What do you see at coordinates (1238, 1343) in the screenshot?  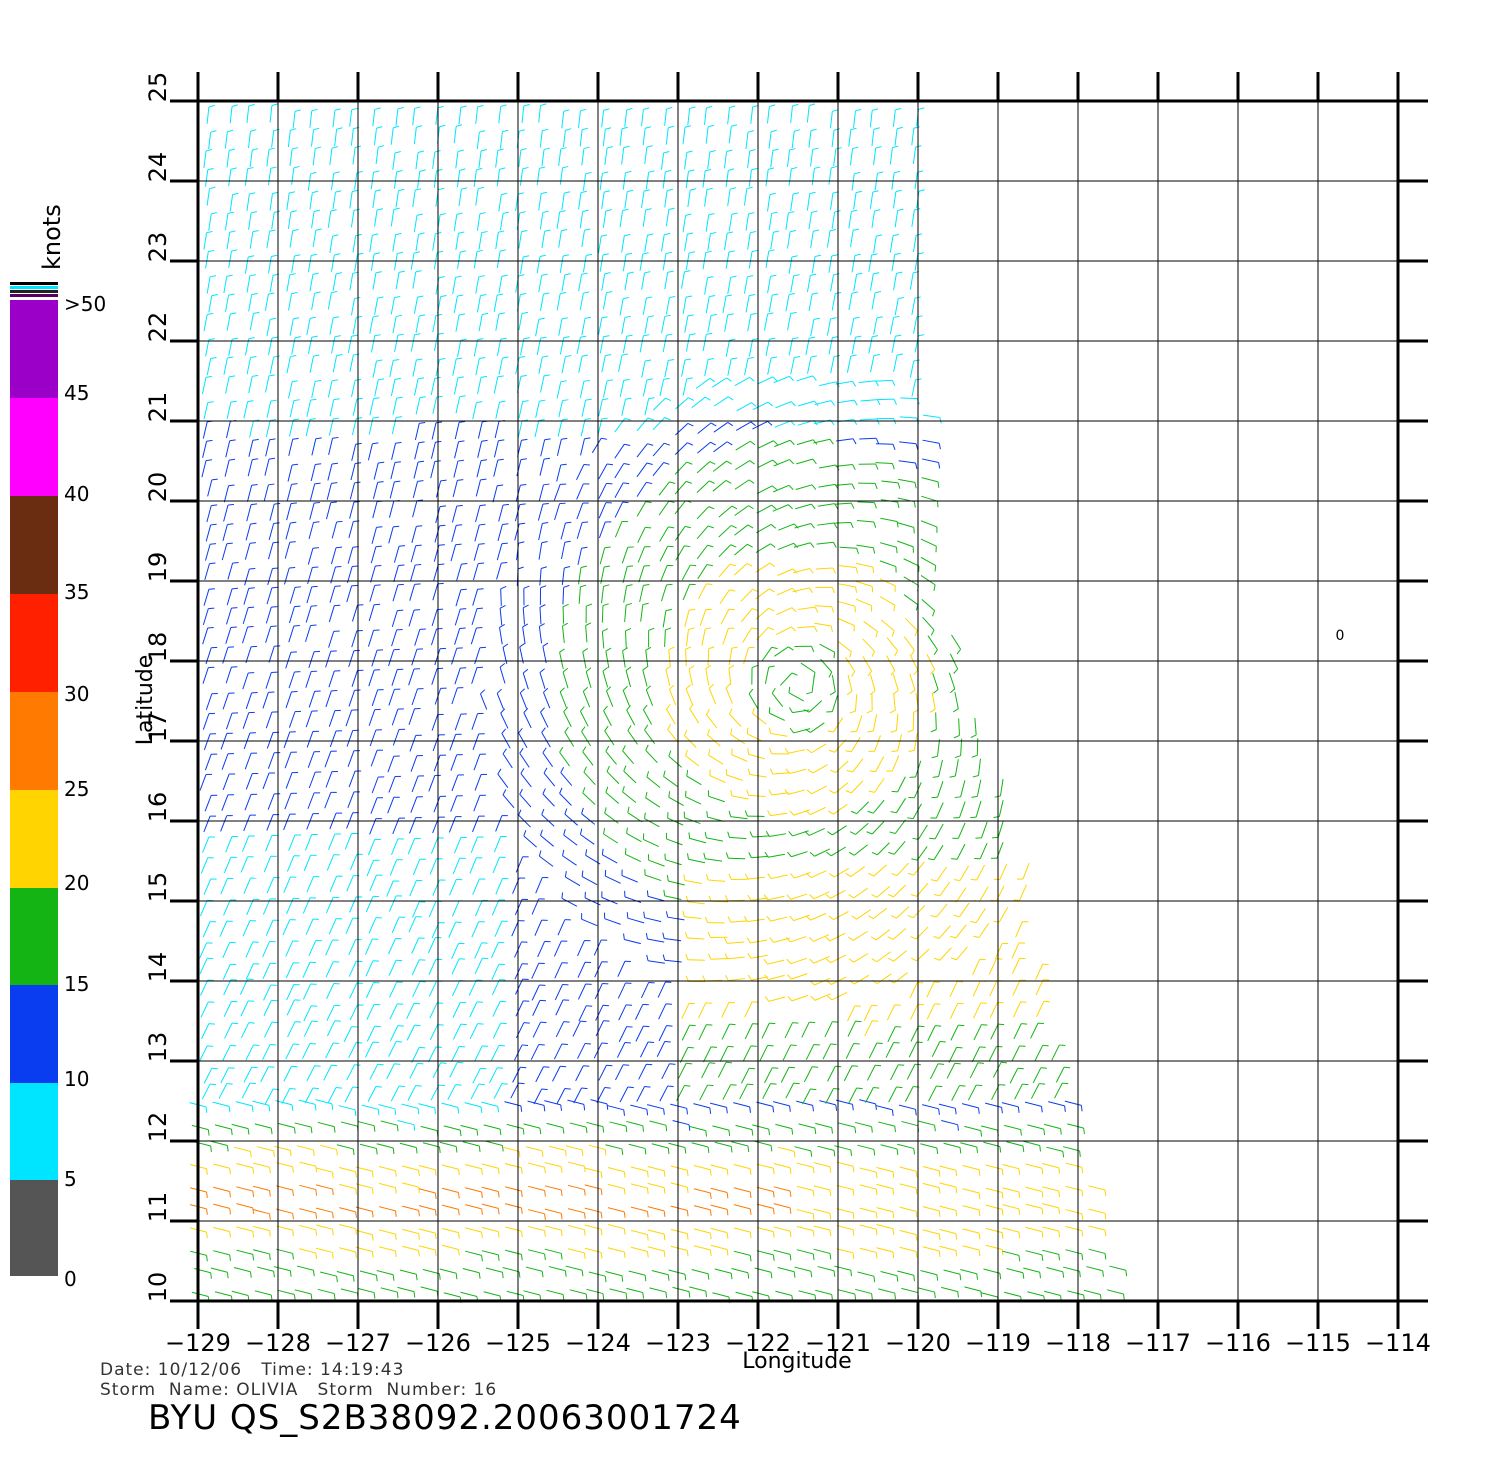 I see `lon-tick-label: −116` at bounding box center [1238, 1343].